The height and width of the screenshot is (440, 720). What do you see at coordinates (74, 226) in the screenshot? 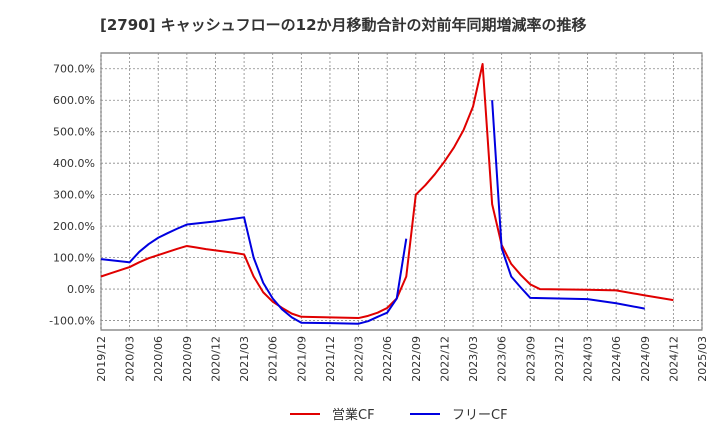
I see `y-tick-label: 200.0%` at bounding box center [74, 226].